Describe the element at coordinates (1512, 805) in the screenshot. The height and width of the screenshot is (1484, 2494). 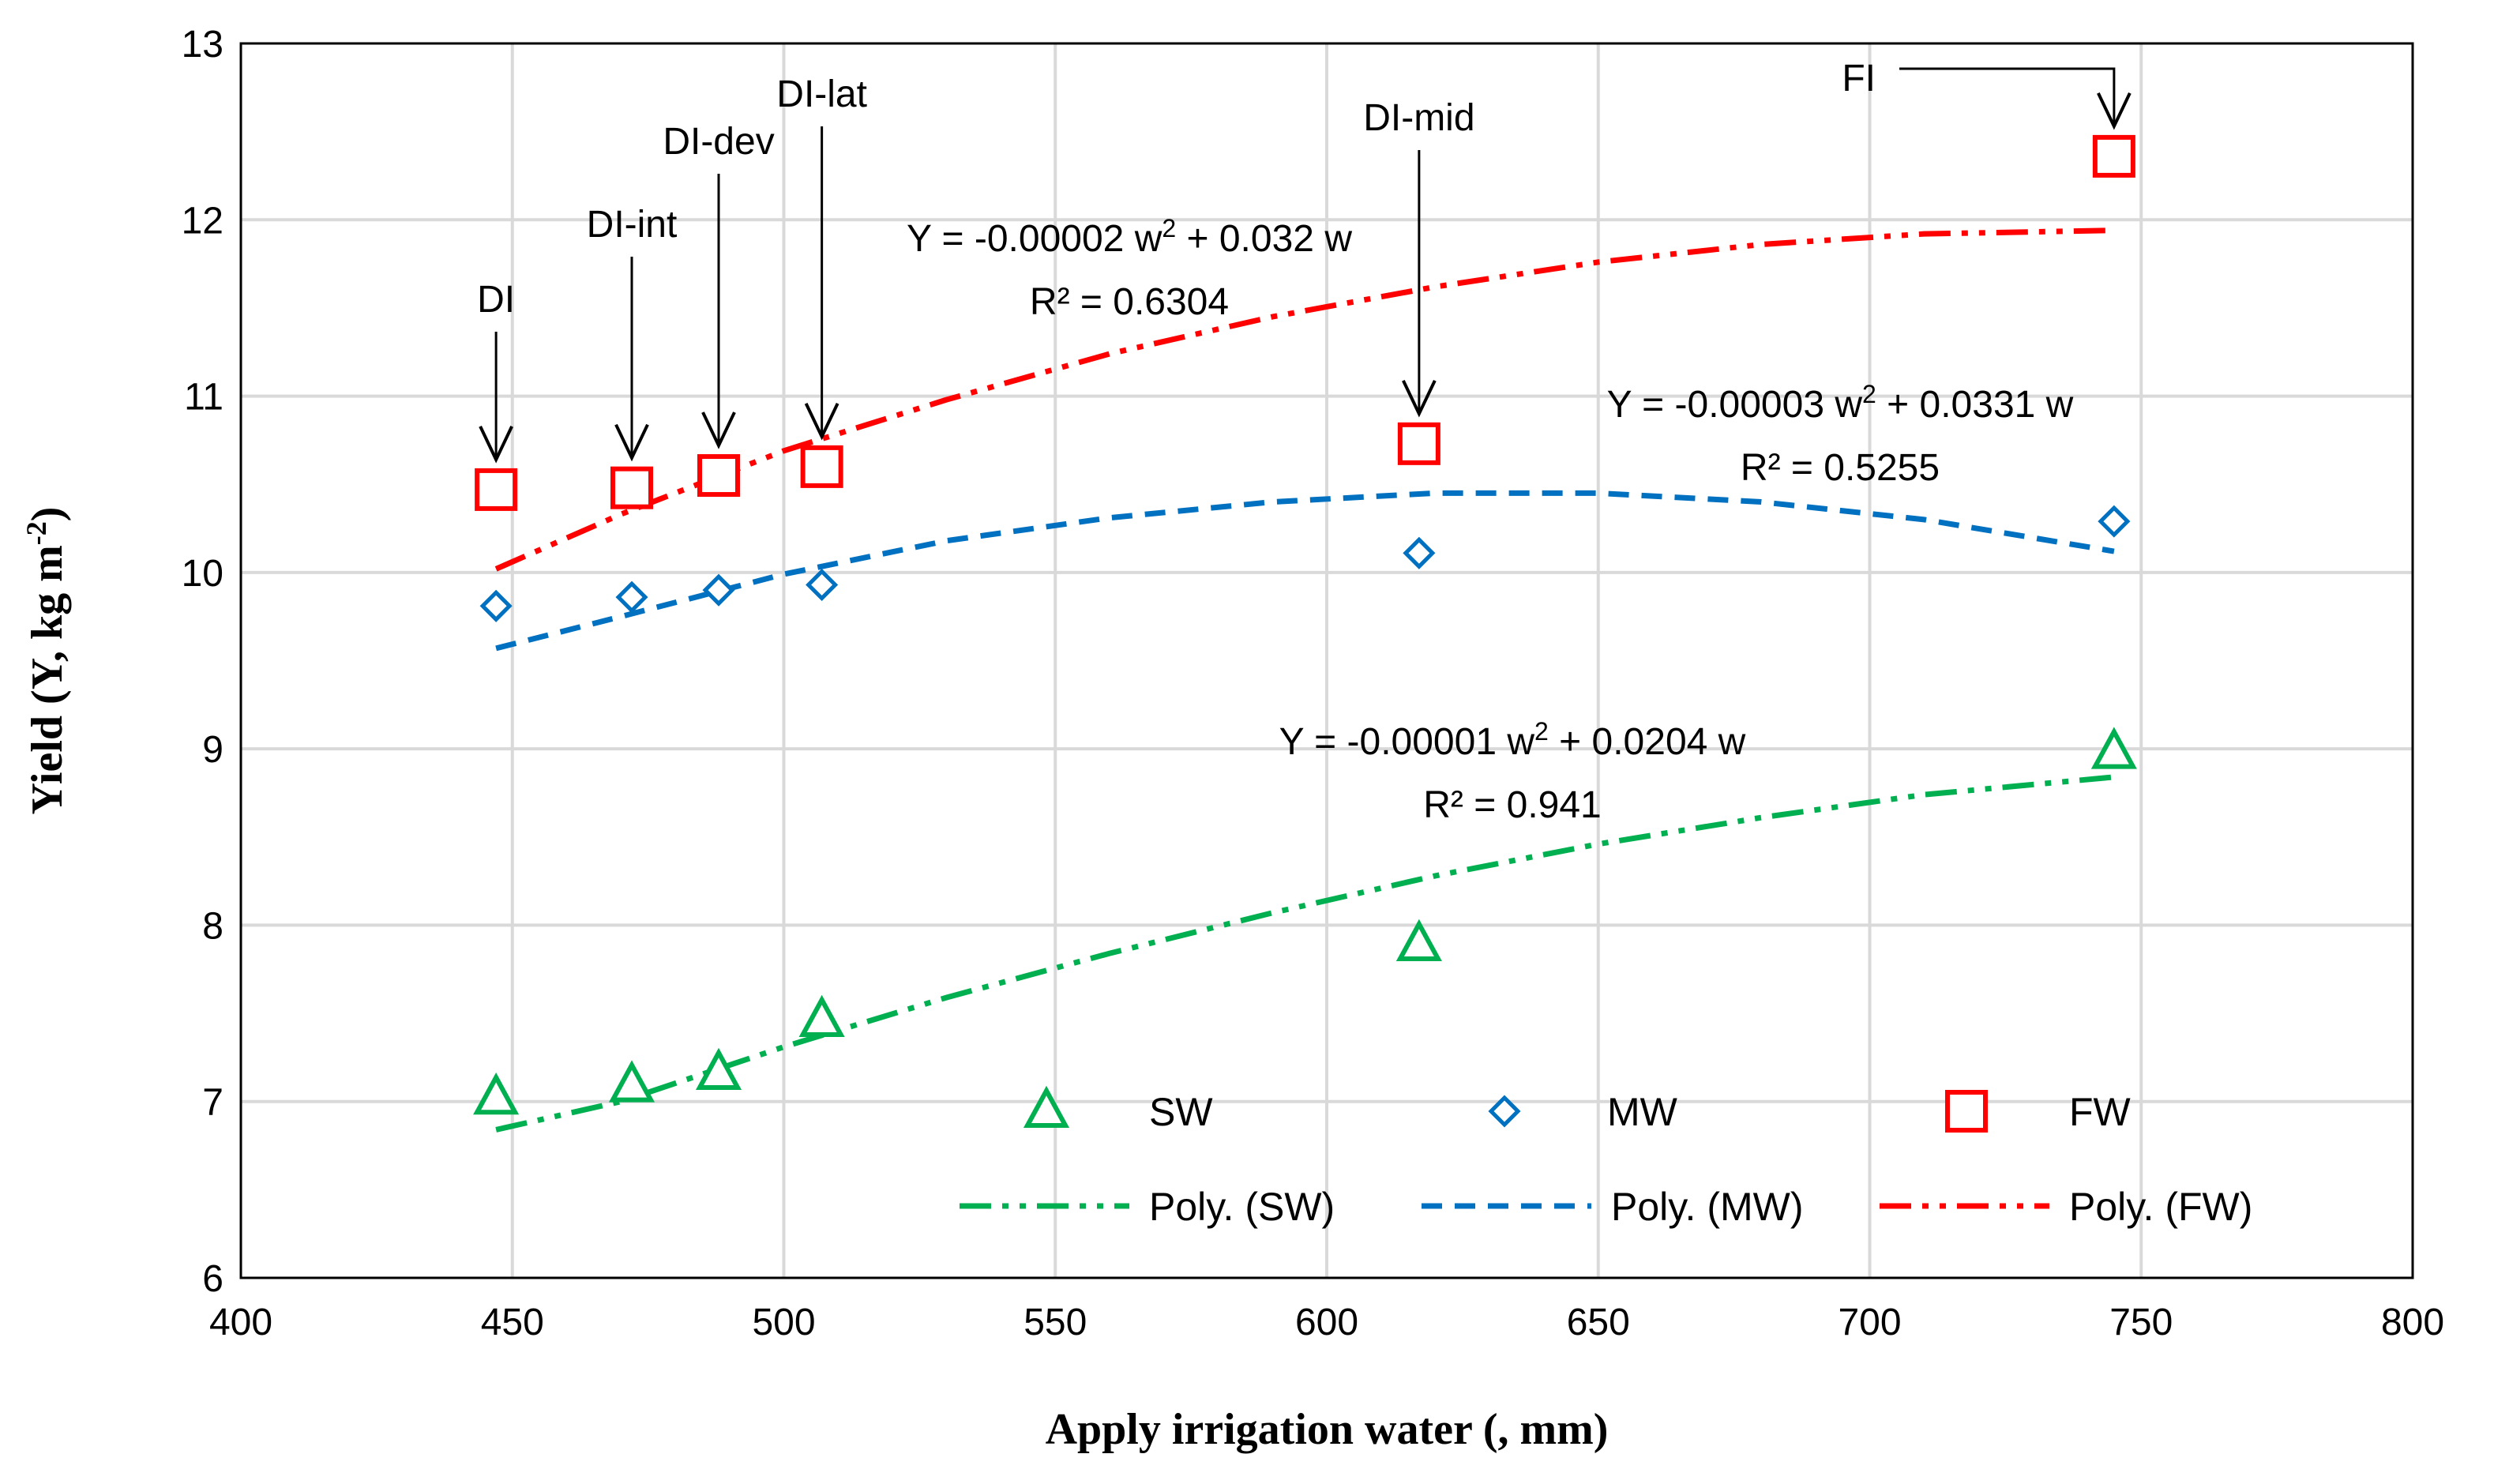
I see `equation-sw-r-squared: R² = 0.941` at that location.